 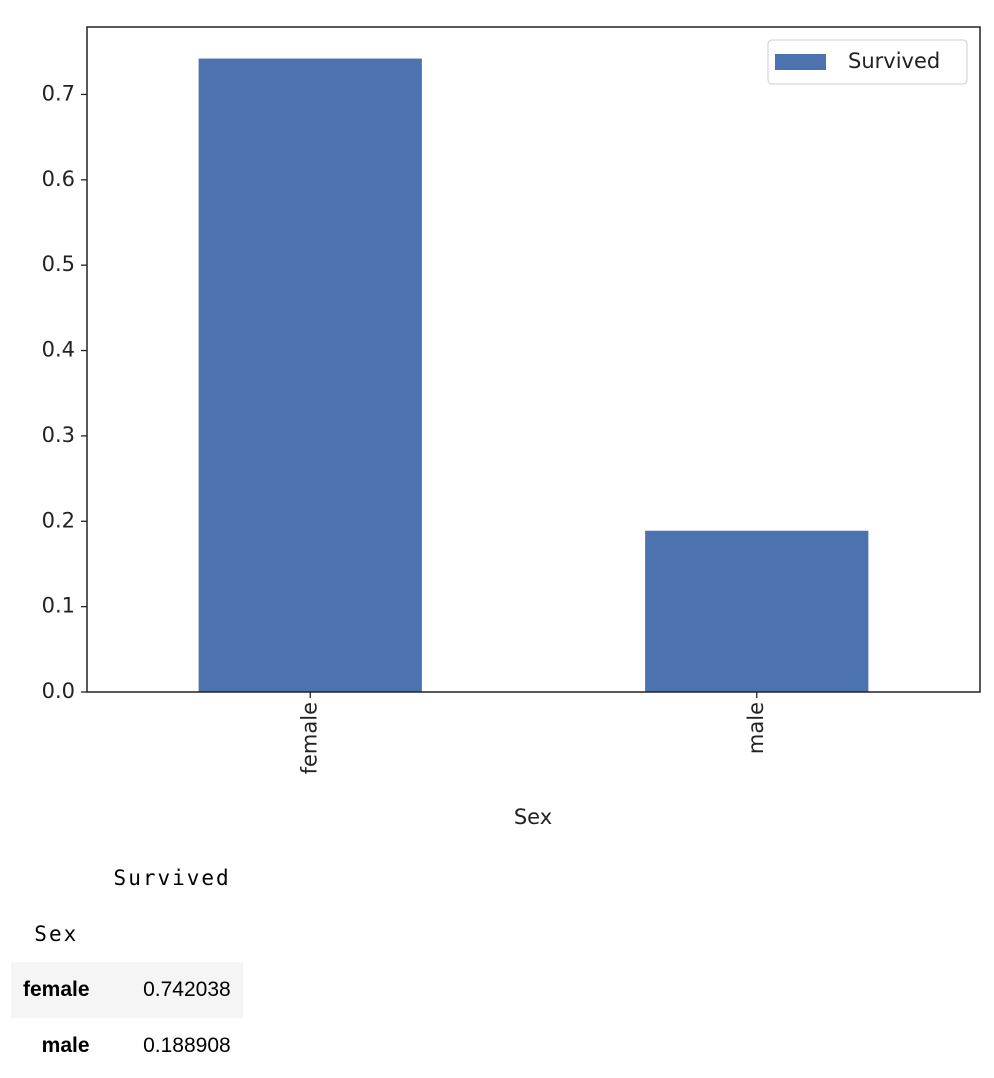 What do you see at coordinates (65, 1045) in the screenshot?
I see `row-index: male` at bounding box center [65, 1045].